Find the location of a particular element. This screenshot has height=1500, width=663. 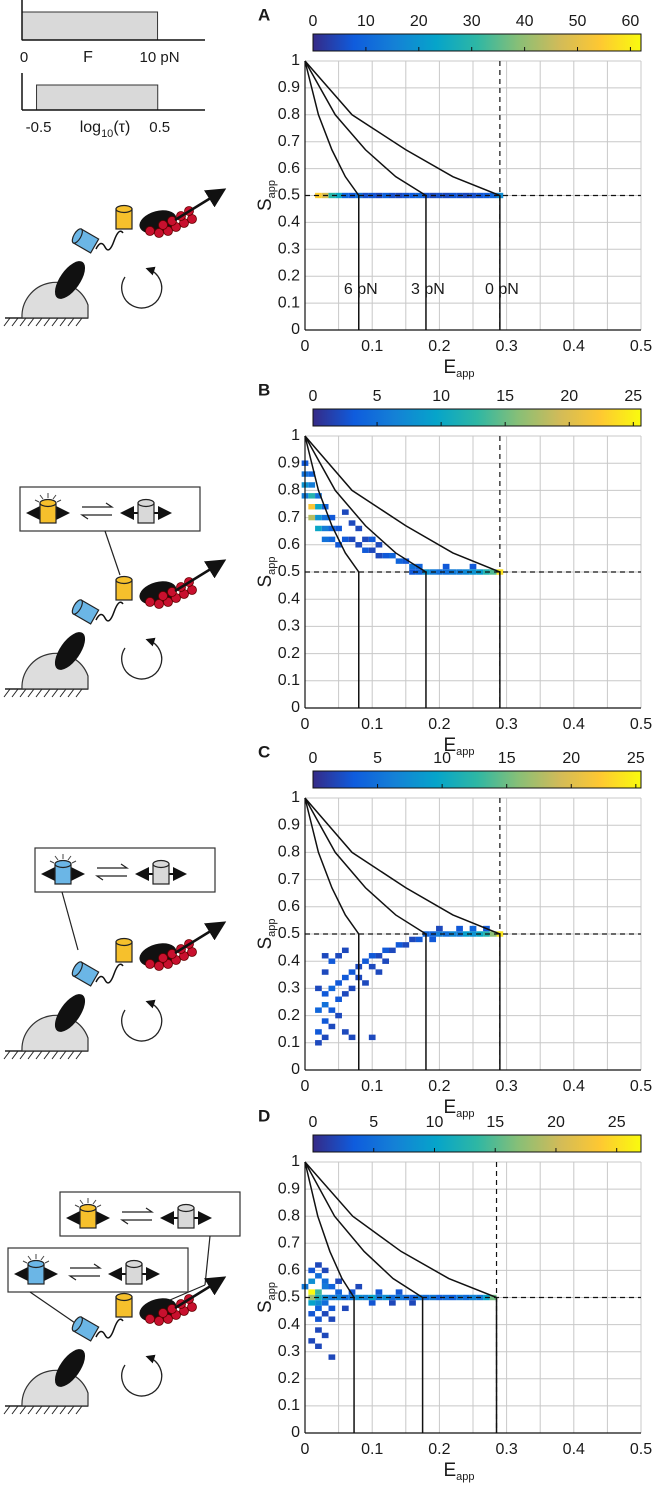

label-main: F is located at coordinates (88, 57).